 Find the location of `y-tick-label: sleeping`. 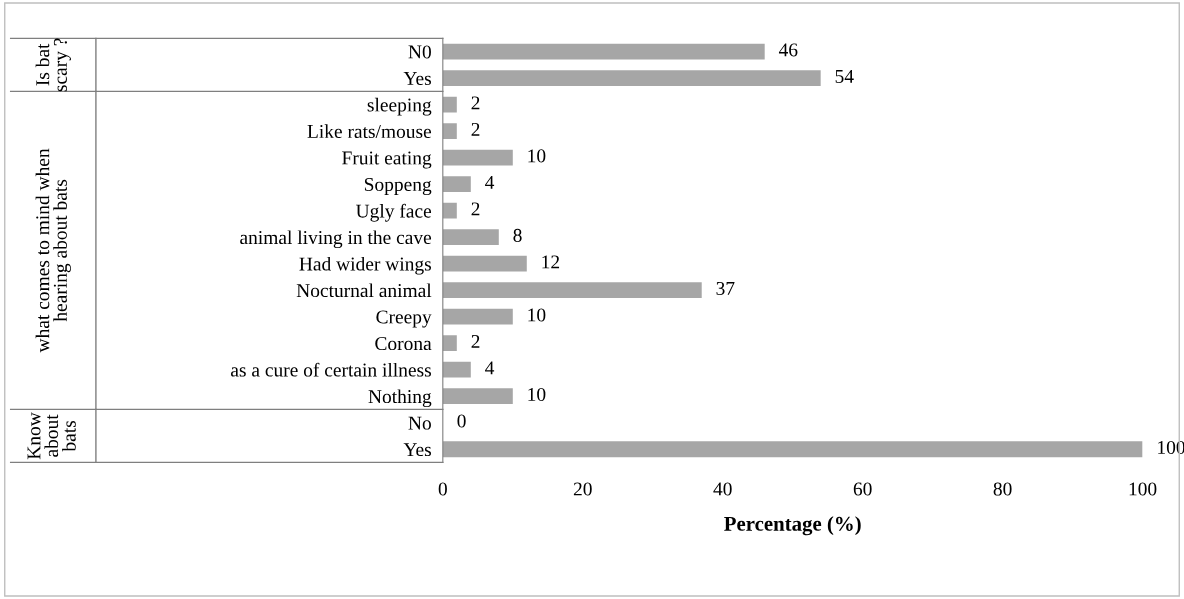

y-tick-label: sleeping is located at coordinates (399, 106).